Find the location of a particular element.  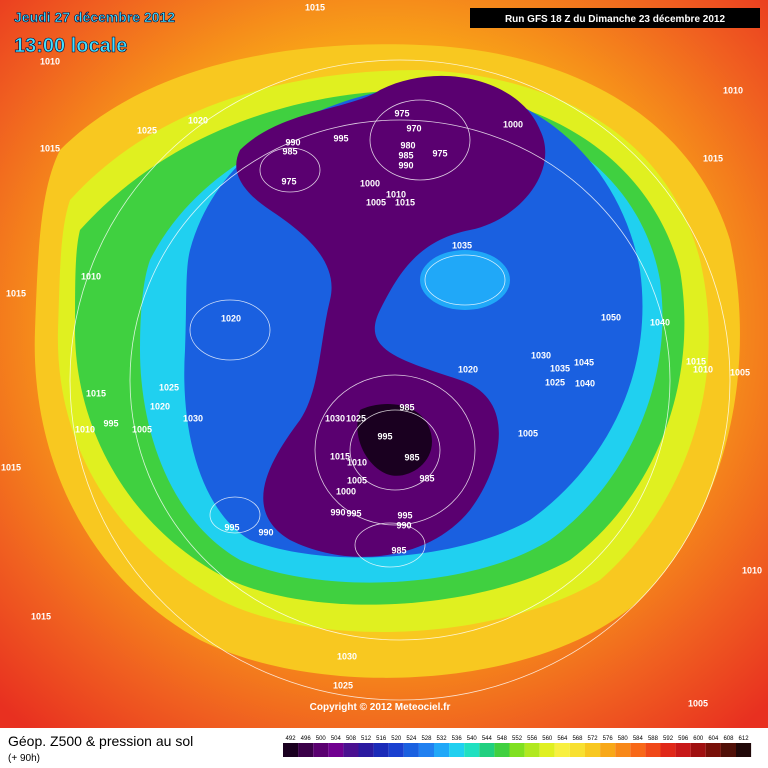

scale-label: 500 is located at coordinates (321, 739).